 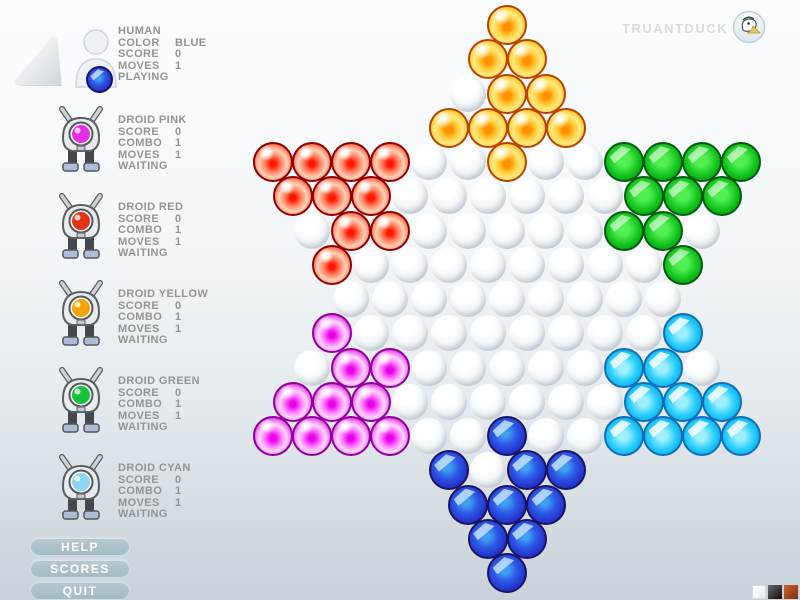 I want to click on theme-swatch-rust, so click(x=791, y=592).